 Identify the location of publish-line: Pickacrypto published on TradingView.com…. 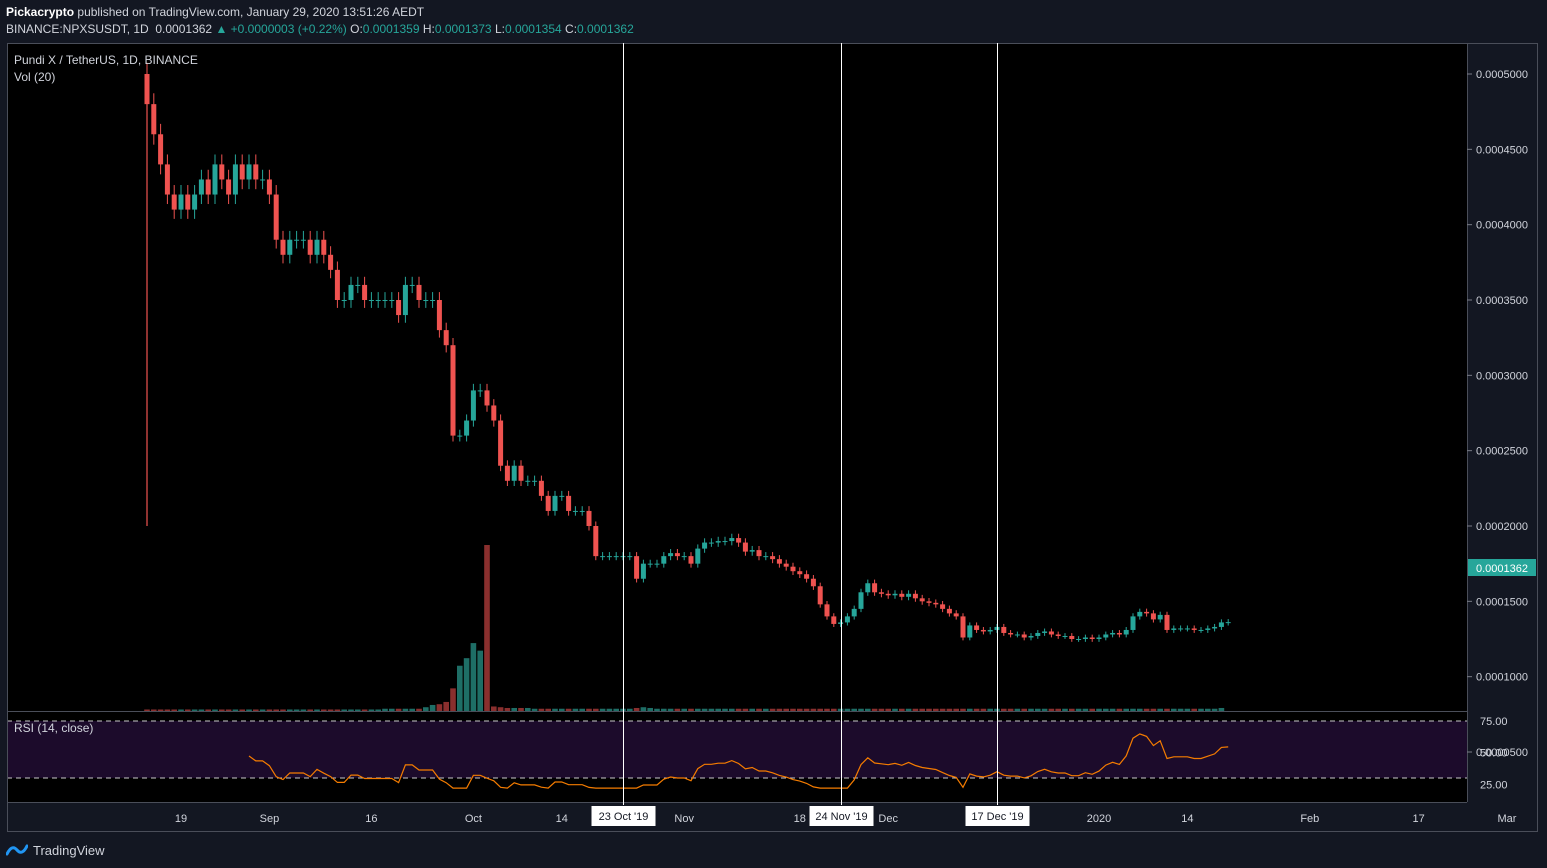
(771, 12).